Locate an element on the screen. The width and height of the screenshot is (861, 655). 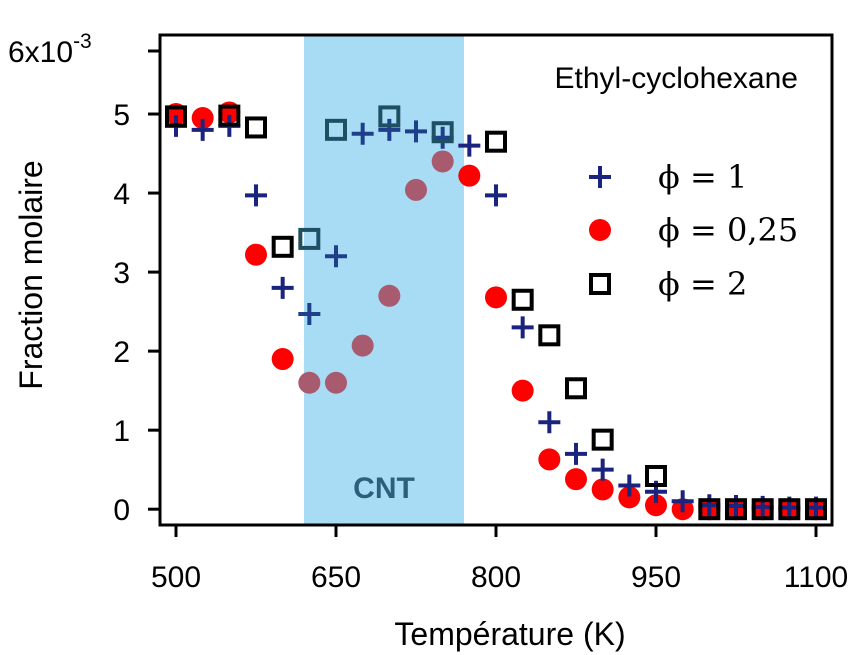
y-tick-label: 0 is located at coordinates (121, 510).